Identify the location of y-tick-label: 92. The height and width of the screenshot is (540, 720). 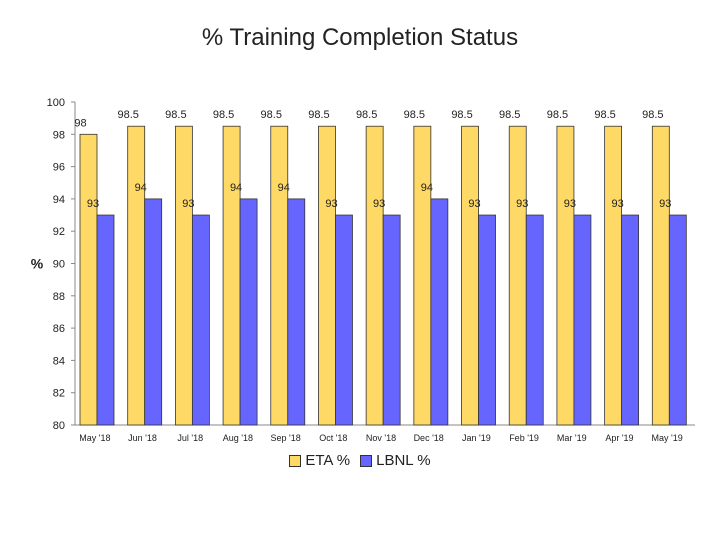
(59, 232).